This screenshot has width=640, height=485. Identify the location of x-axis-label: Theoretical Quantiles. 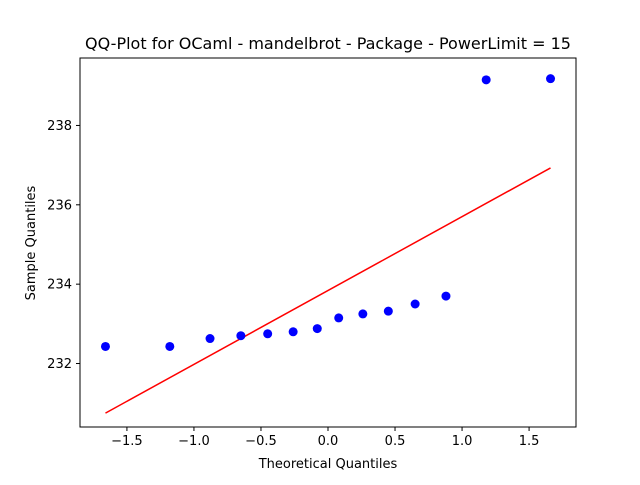
(328, 464).